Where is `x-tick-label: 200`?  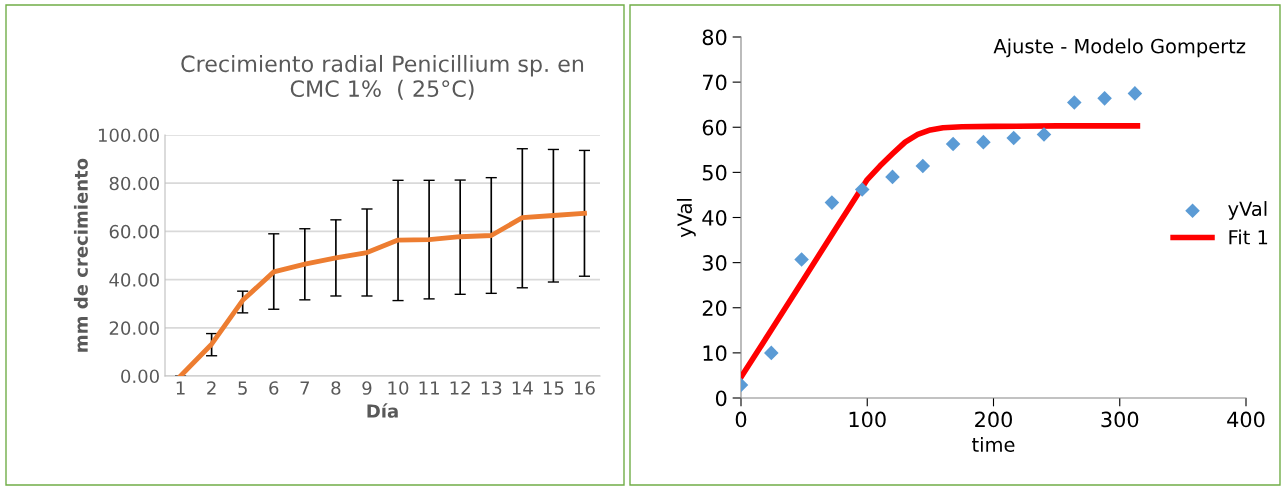 x-tick-label: 200 is located at coordinates (993, 419).